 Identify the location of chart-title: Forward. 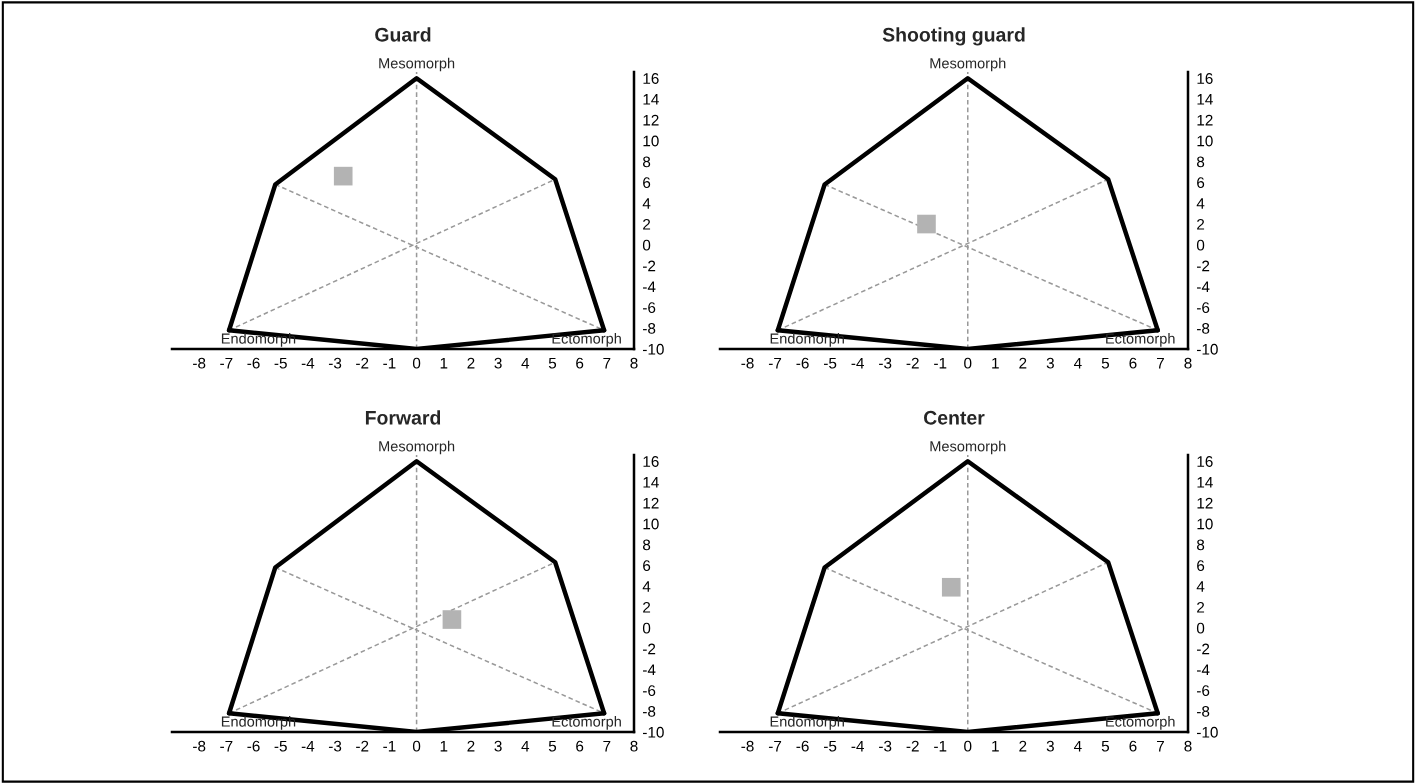
(403, 417).